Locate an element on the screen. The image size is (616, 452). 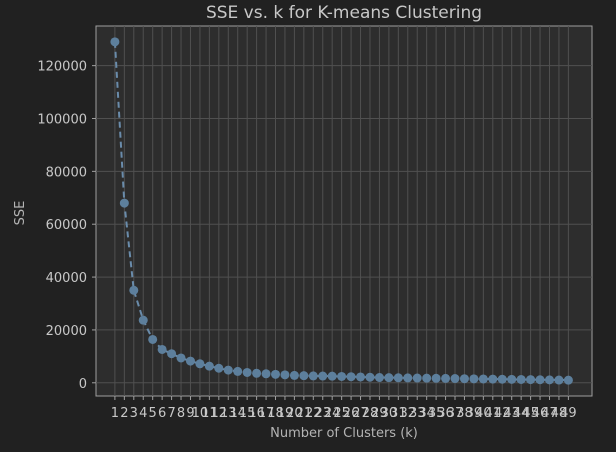
data-point-k11 is located at coordinates (209, 366).